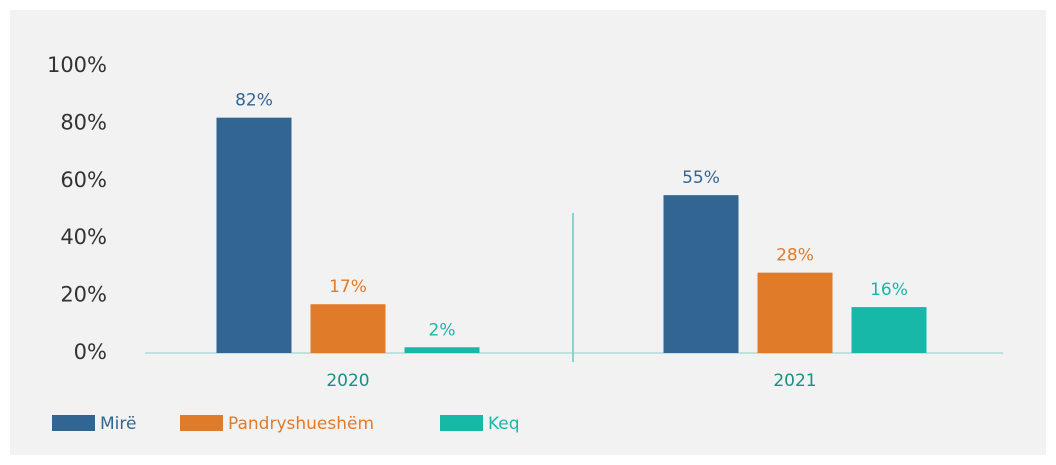 The width and height of the screenshot is (1056, 465). What do you see at coordinates (83, 237) in the screenshot?
I see `y-tick-label: 40%` at bounding box center [83, 237].